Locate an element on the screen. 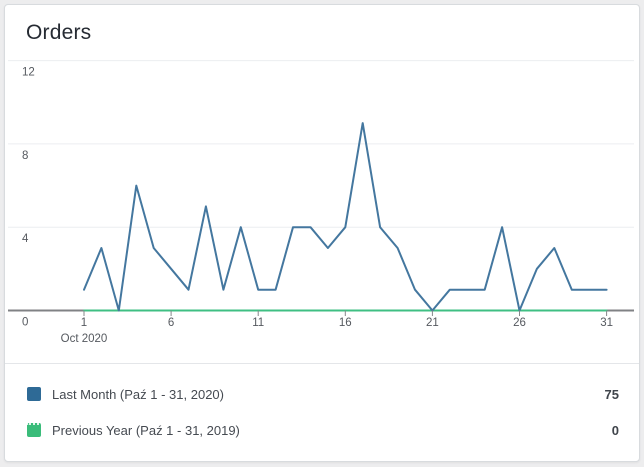 The height and width of the screenshot is (467, 644). svg-text: 4 is located at coordinates (25, 239).